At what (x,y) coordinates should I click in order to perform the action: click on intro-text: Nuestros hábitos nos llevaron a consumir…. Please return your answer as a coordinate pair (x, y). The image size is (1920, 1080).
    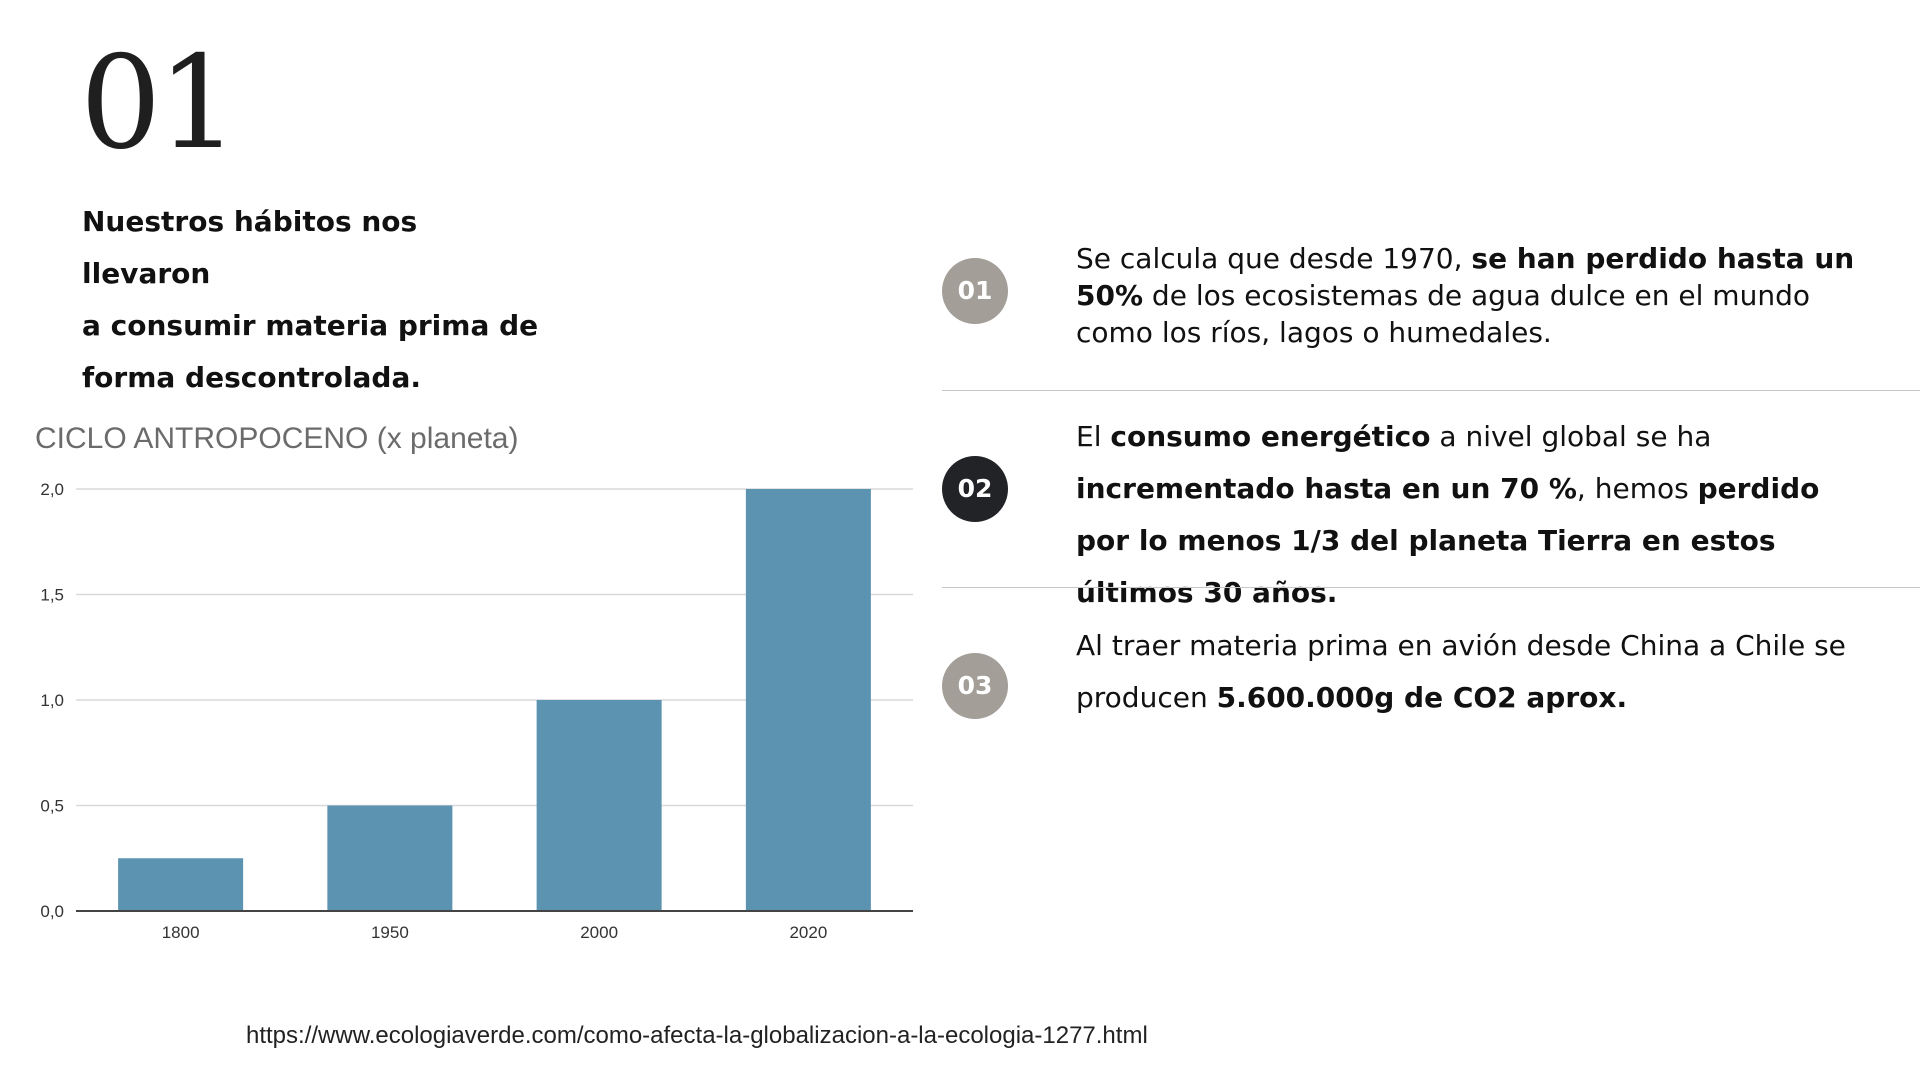
    Looking at the image, I should click on (317, 300).